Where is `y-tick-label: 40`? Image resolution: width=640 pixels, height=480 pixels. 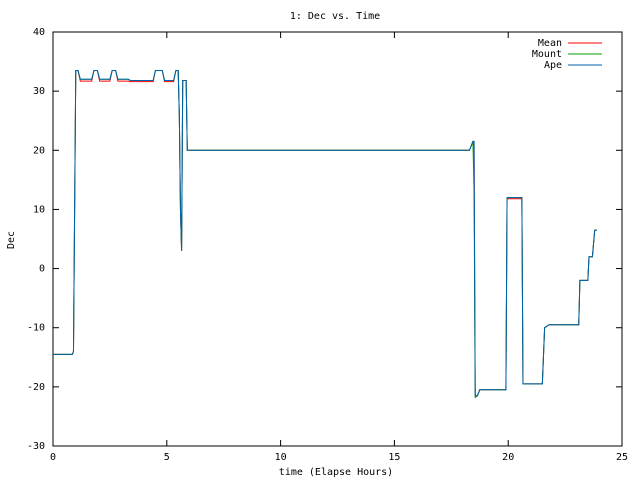 y-tick-label: 40 is located at coordinates (39, 32).